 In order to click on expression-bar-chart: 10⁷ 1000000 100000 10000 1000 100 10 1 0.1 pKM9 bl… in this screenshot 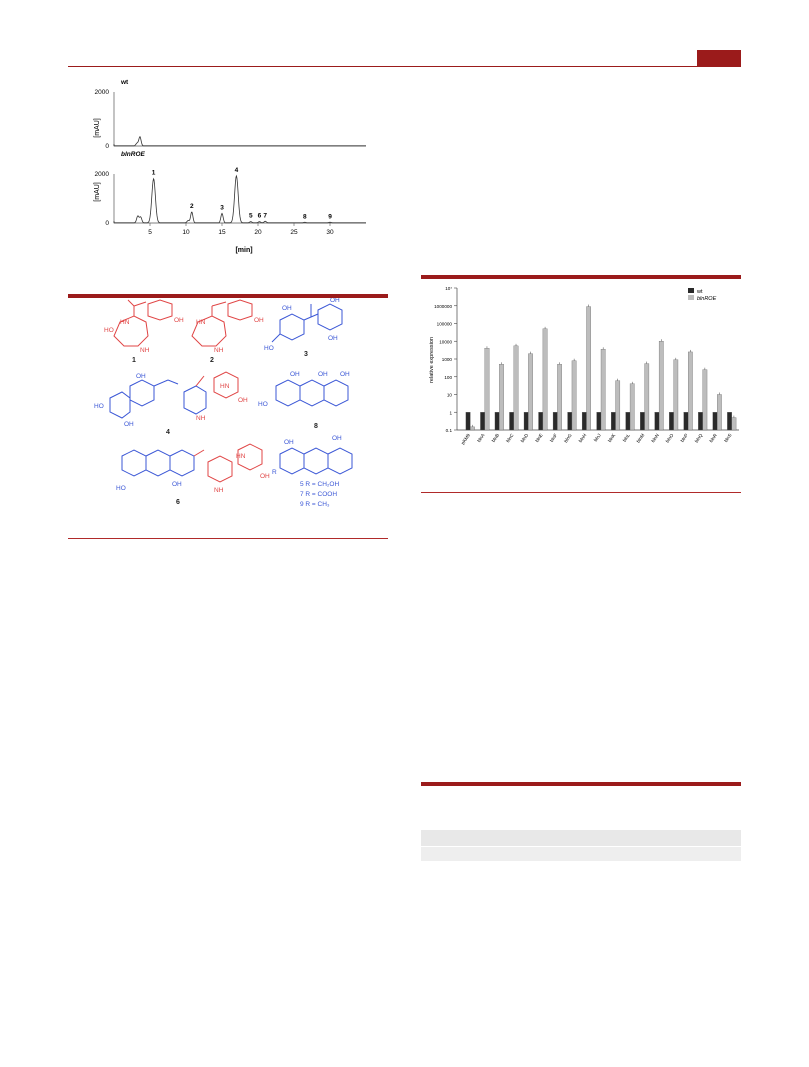, I will do `click(584, 365)`.